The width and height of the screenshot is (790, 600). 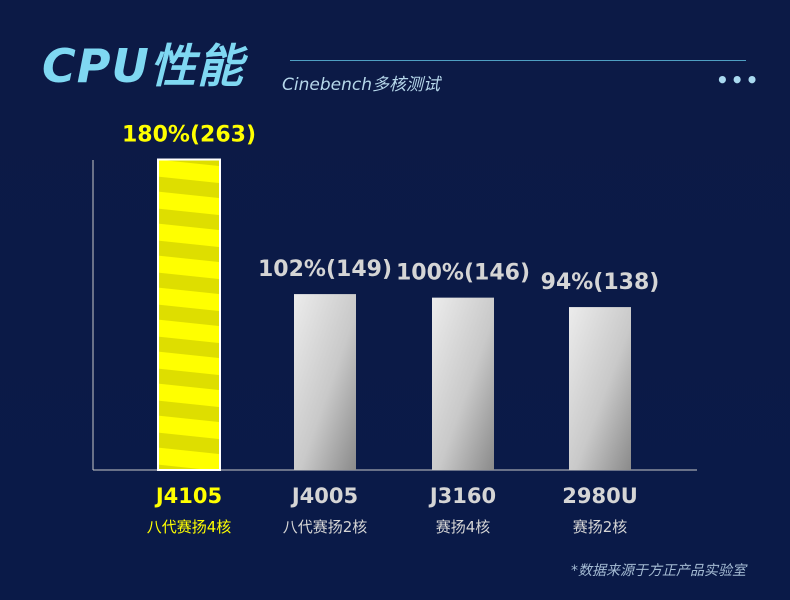 I want to click on bar-j3160, so click(x=463, y=383).